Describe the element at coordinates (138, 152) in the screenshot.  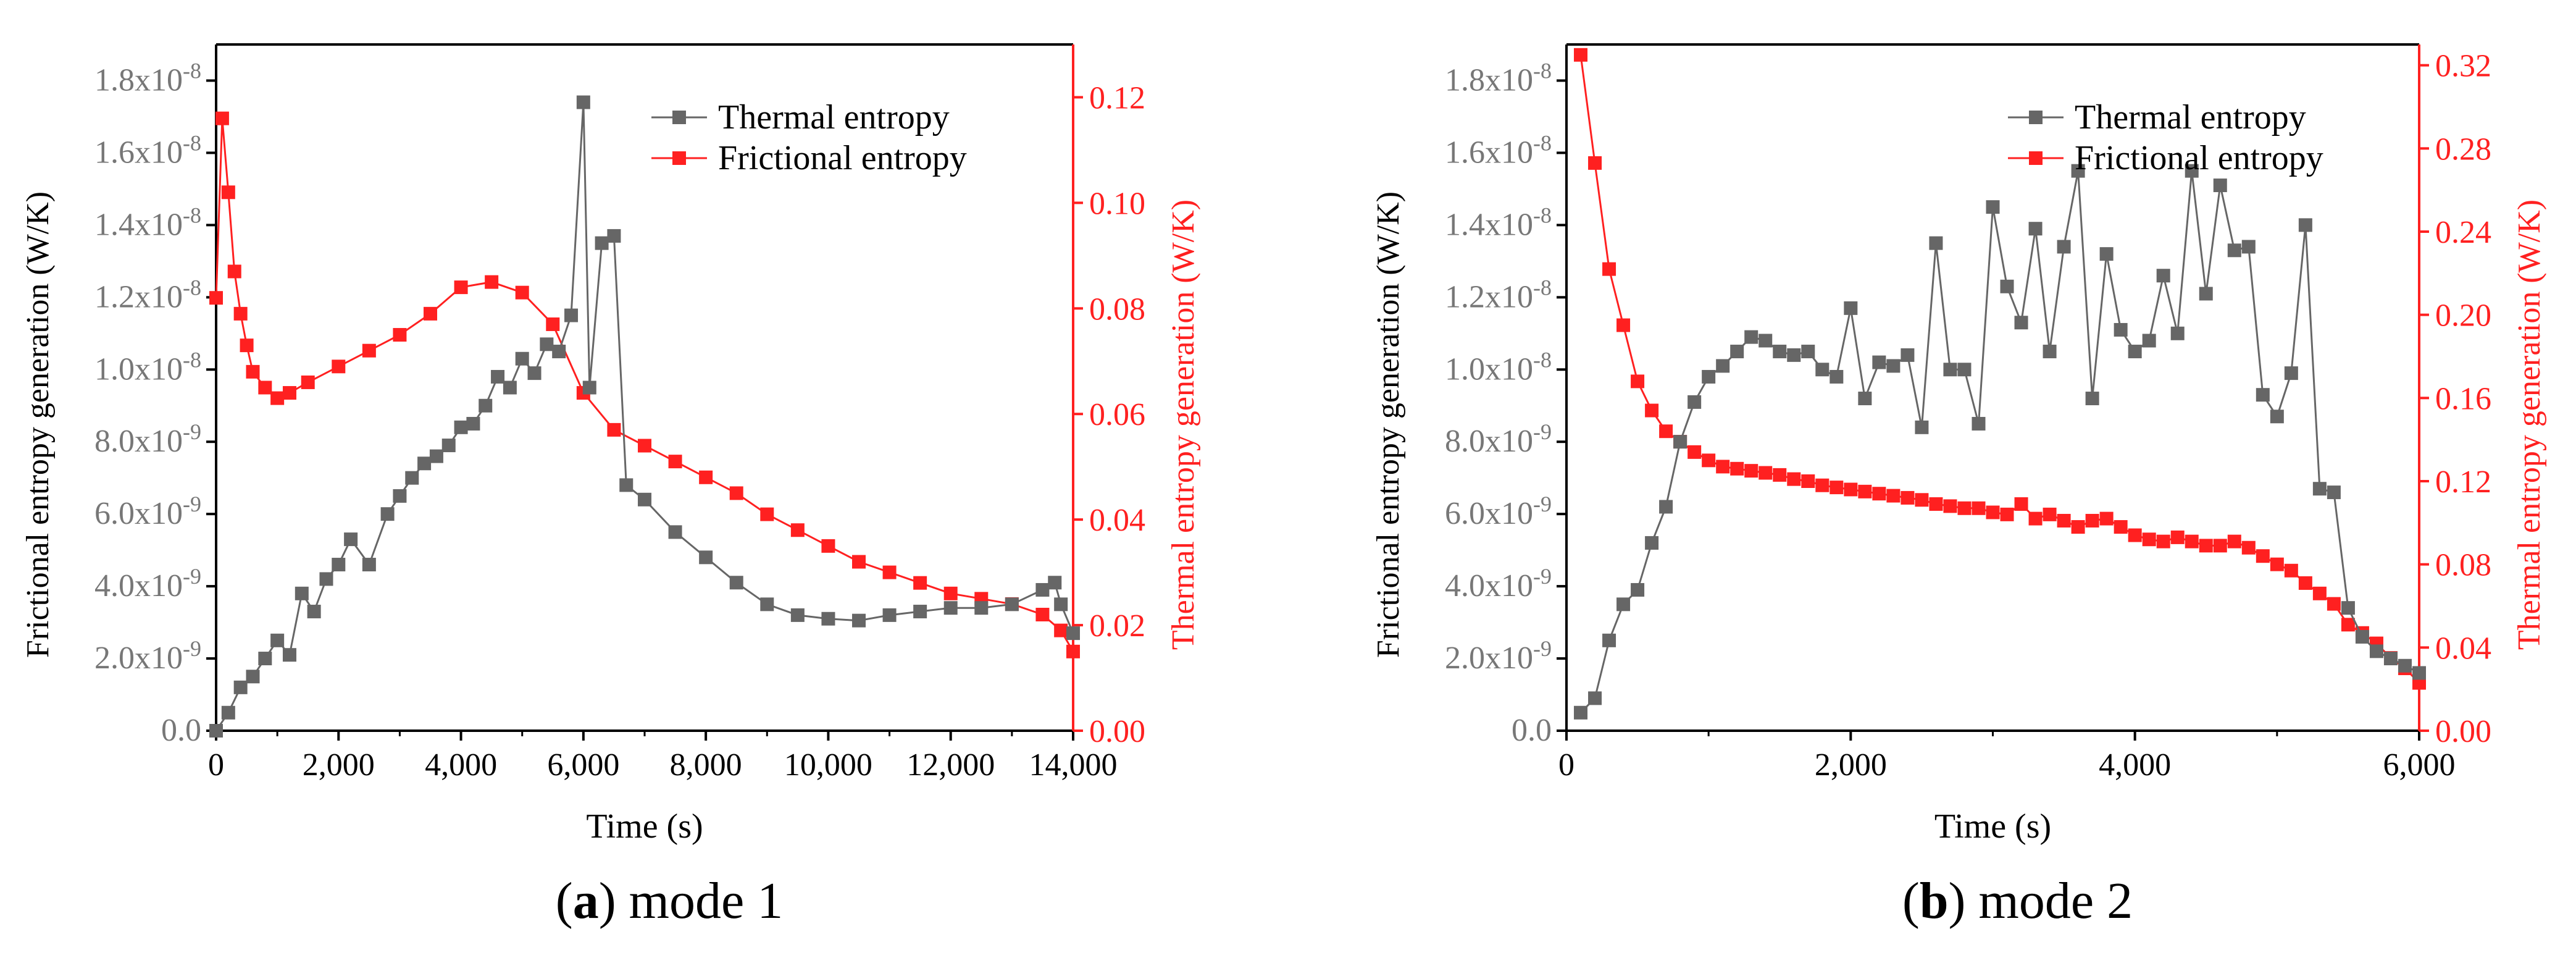
I see `left-tick-mantissa: 1.6x10` at that location.